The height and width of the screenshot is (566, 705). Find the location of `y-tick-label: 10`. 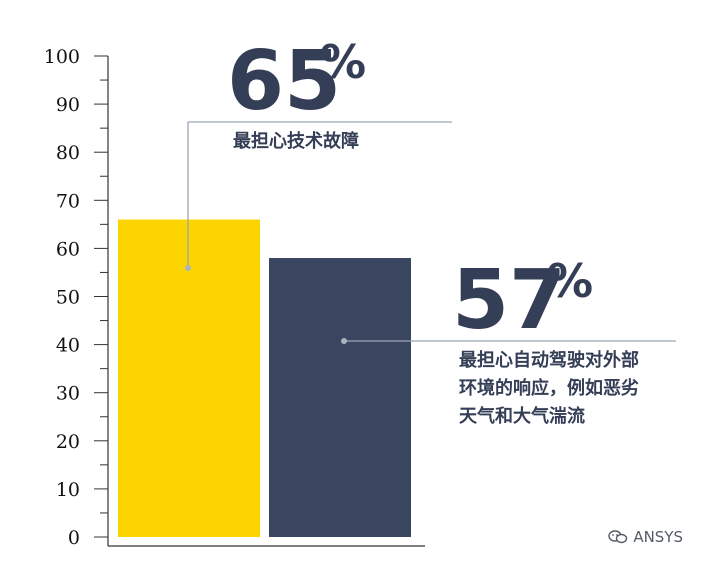

y-tick-label: 10 is located at coordinates (68, 490).